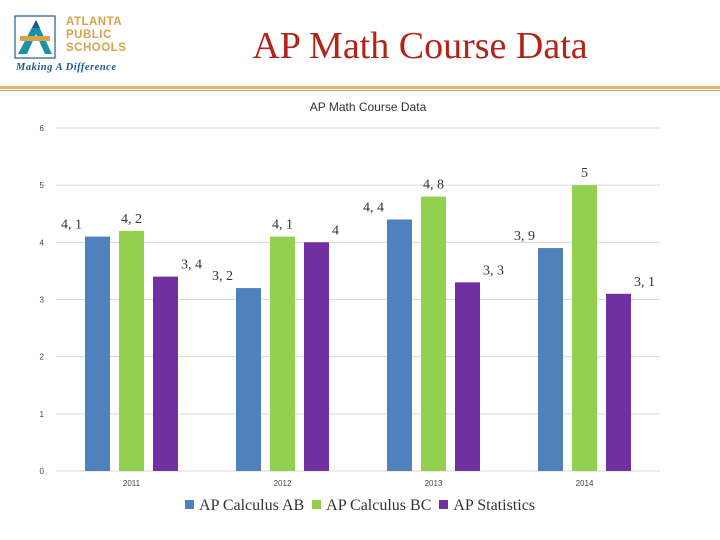 The width and height of the screenshot is (720, 540). I want to click on slide-title: AP Math Course Data, so click(420, 46).